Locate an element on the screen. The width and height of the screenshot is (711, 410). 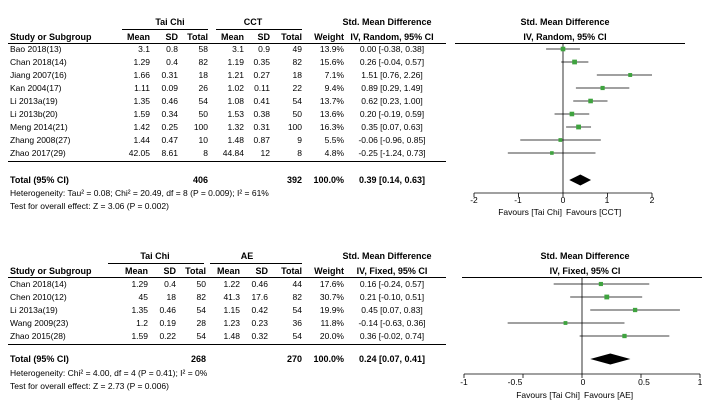
sd2-cell: 0.46 is located at coordinates (259, 284).